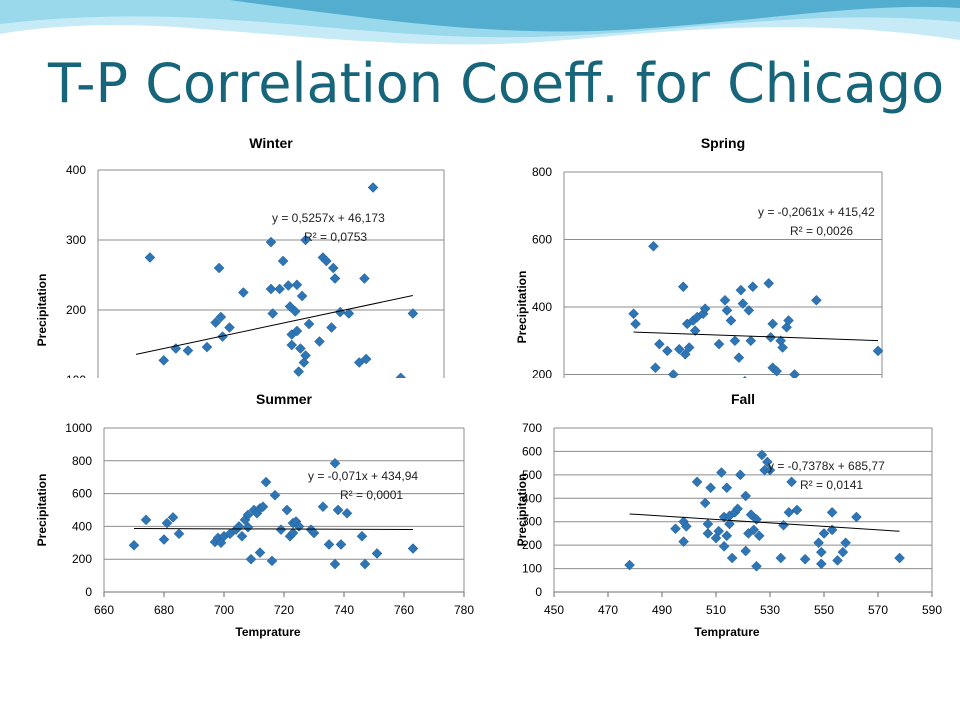 Image resolution: width=960 pixels, height=720 pixels. I want to click on wave-highlight, so click(480, 46).